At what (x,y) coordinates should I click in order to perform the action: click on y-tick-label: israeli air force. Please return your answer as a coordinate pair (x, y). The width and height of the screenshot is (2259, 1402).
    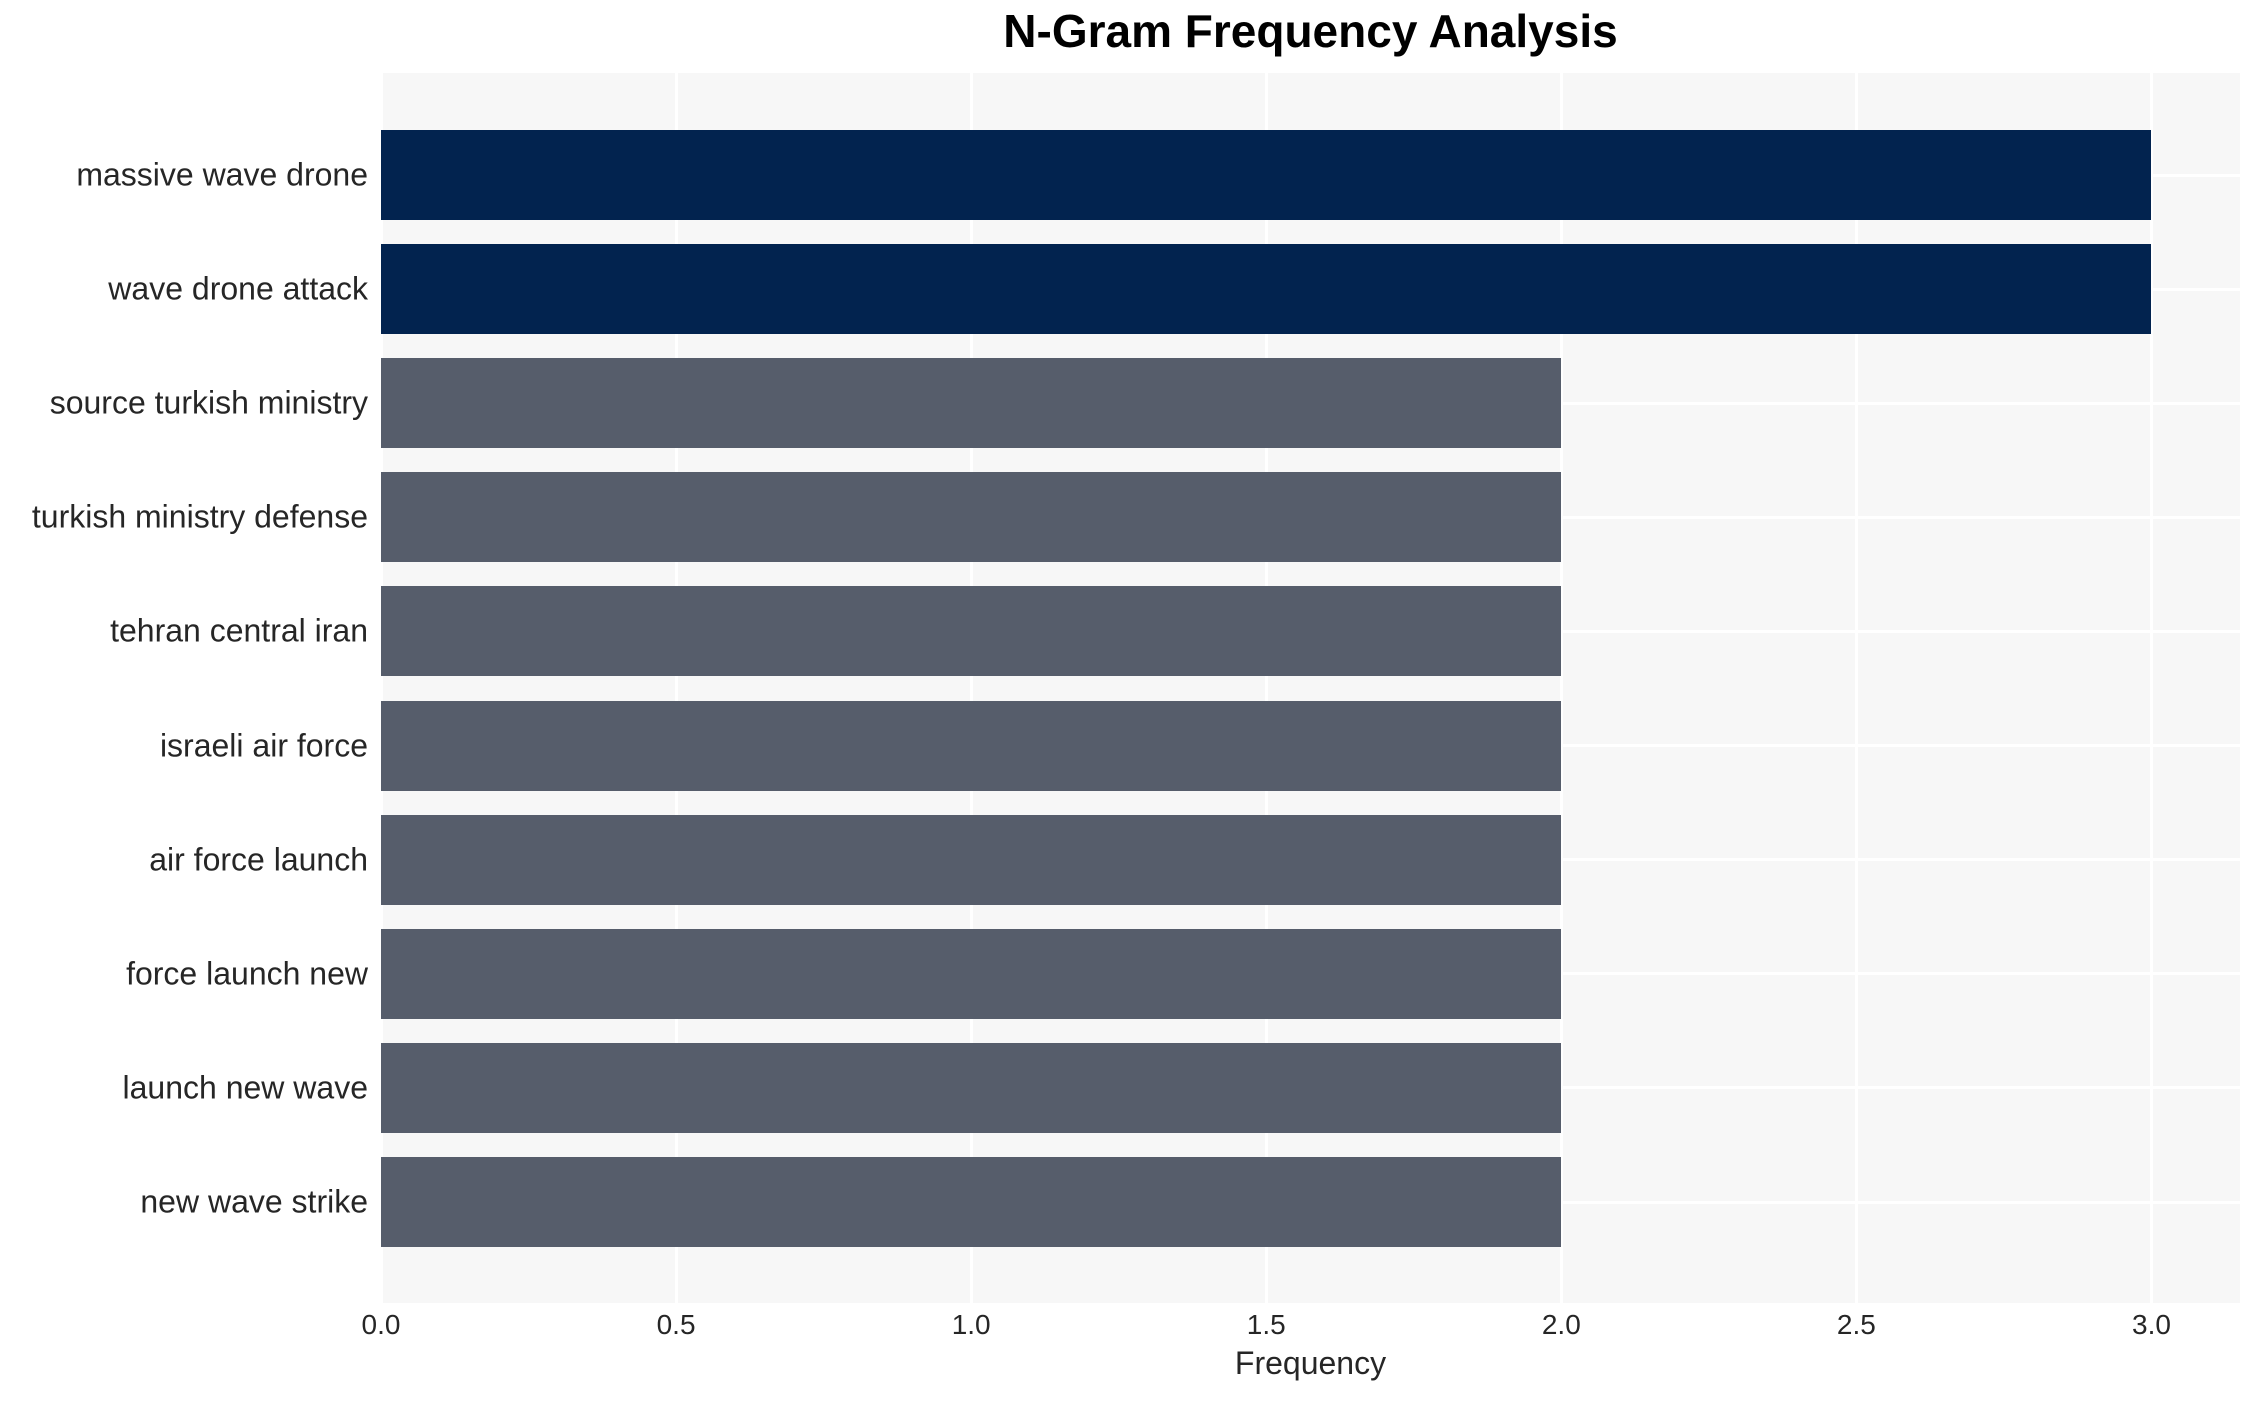
    Looking at the image, I should click on (263, 744).